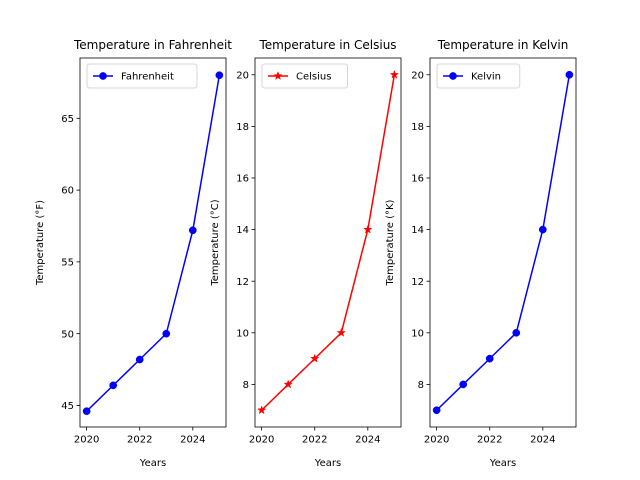  I want to click on series-line-celsius, so click(328, 242).